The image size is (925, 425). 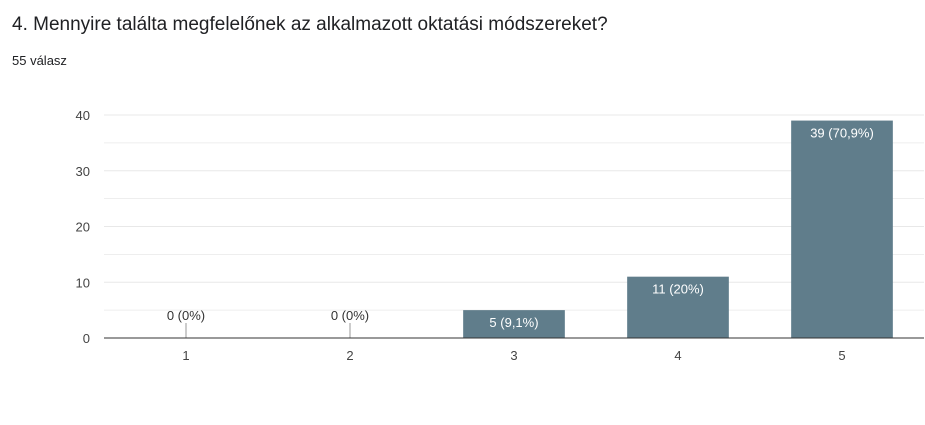 I want to click on y-tick-label: 20, so click(x=83, y=227).